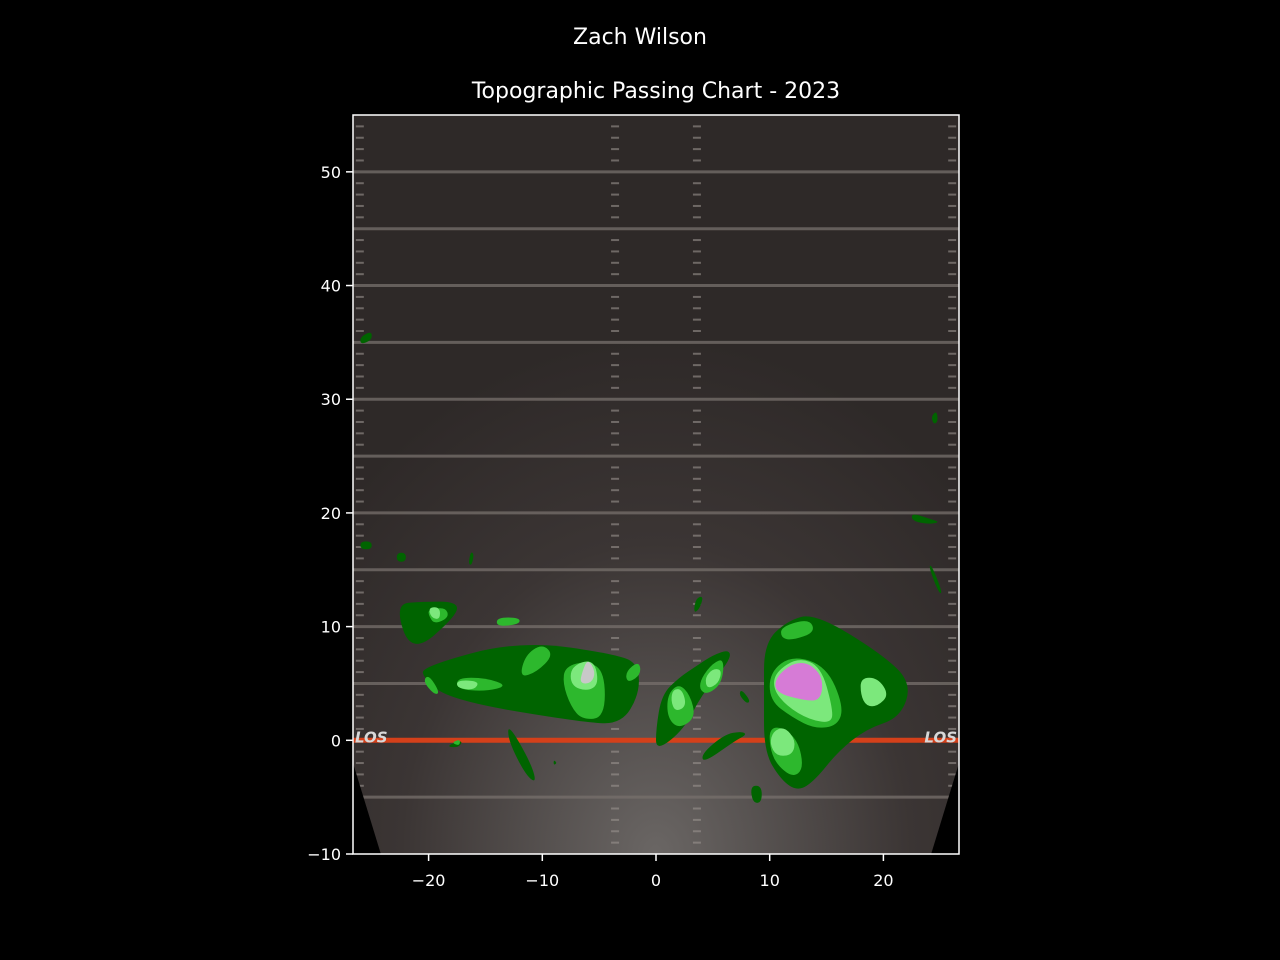  I want to click on y-tick-label: 30, so click(331, 399).